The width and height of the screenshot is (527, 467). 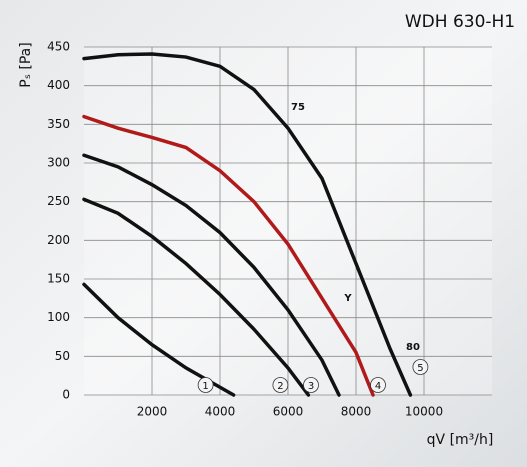 I want to click on y-tick-label: 50, so click(x=62, y=356).